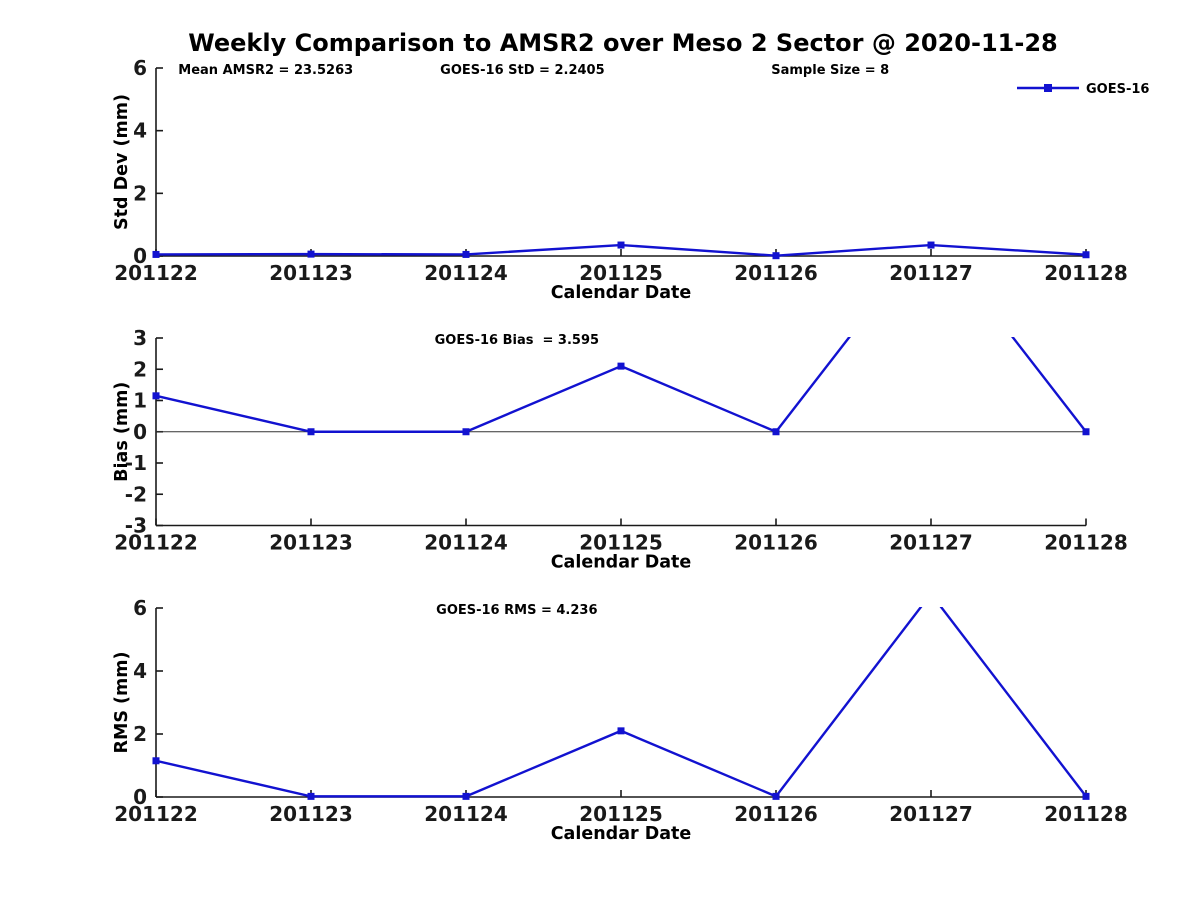 This screenshot has height=900, width=1200. What do you see at coordinates (136, 526) in the screenshot?
I see `y-tick-label: -3` at bounding box center [136, 526].